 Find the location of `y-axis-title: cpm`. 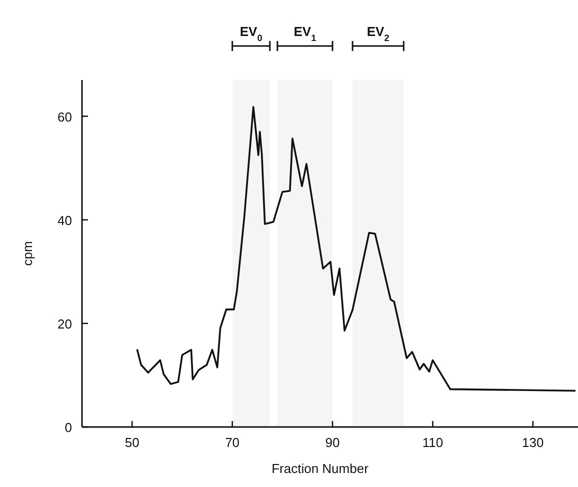

y-axis-title: cpm is located at coordinates (27, 253).